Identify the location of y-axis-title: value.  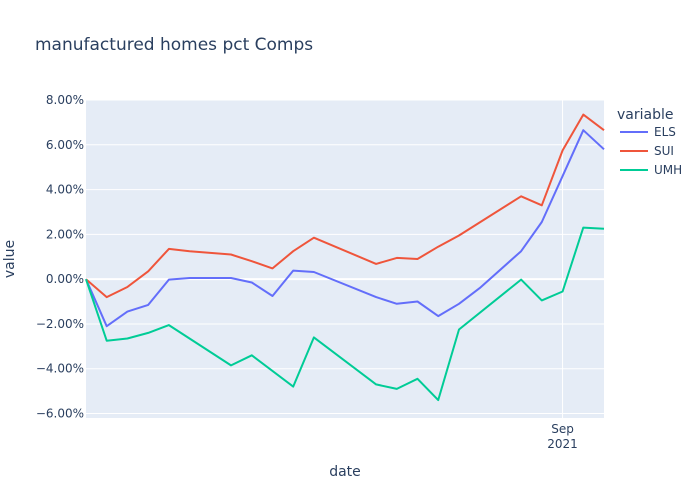
(10, 259).